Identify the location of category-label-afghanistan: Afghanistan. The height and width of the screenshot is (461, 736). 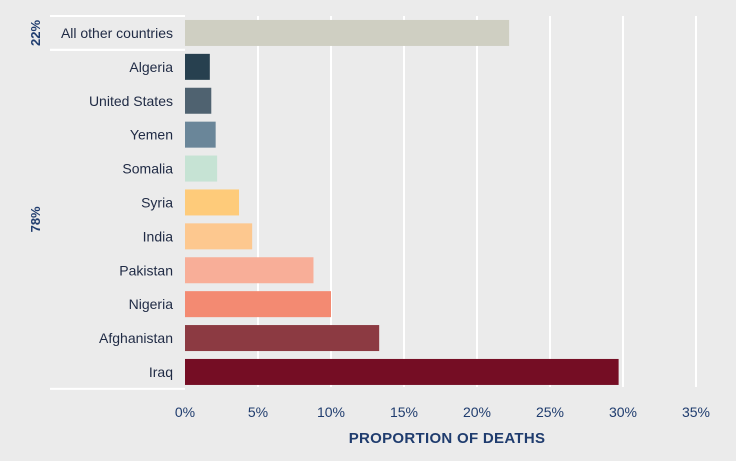
(136, 338).